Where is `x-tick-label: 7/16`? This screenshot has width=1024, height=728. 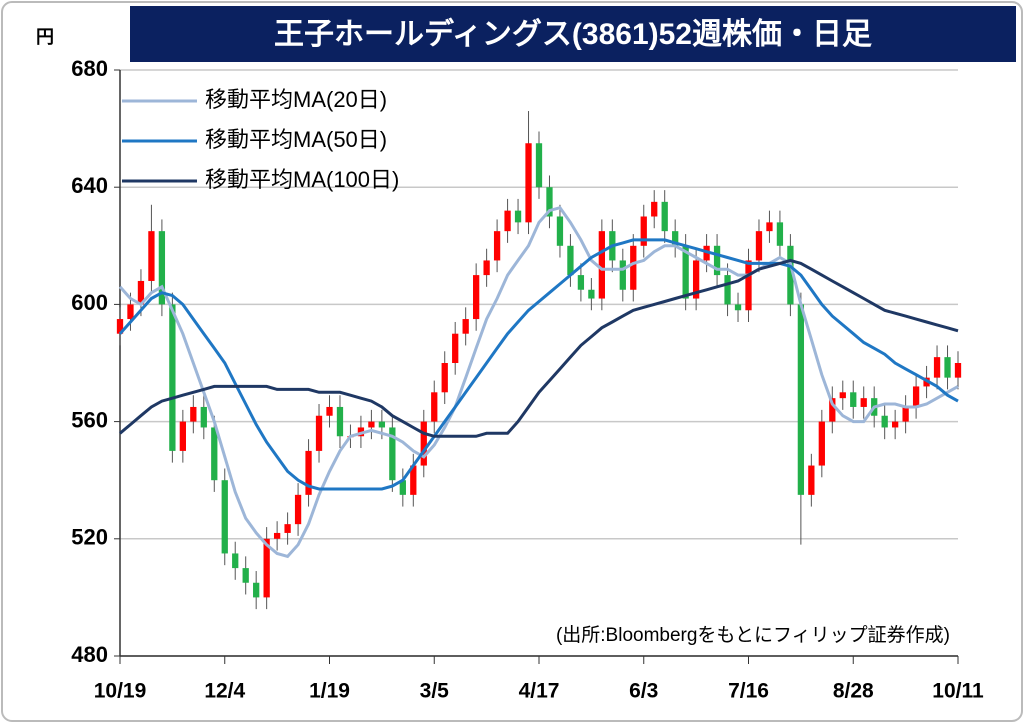 x-tick-label: 7/16 is located at coordinates (748, 691).